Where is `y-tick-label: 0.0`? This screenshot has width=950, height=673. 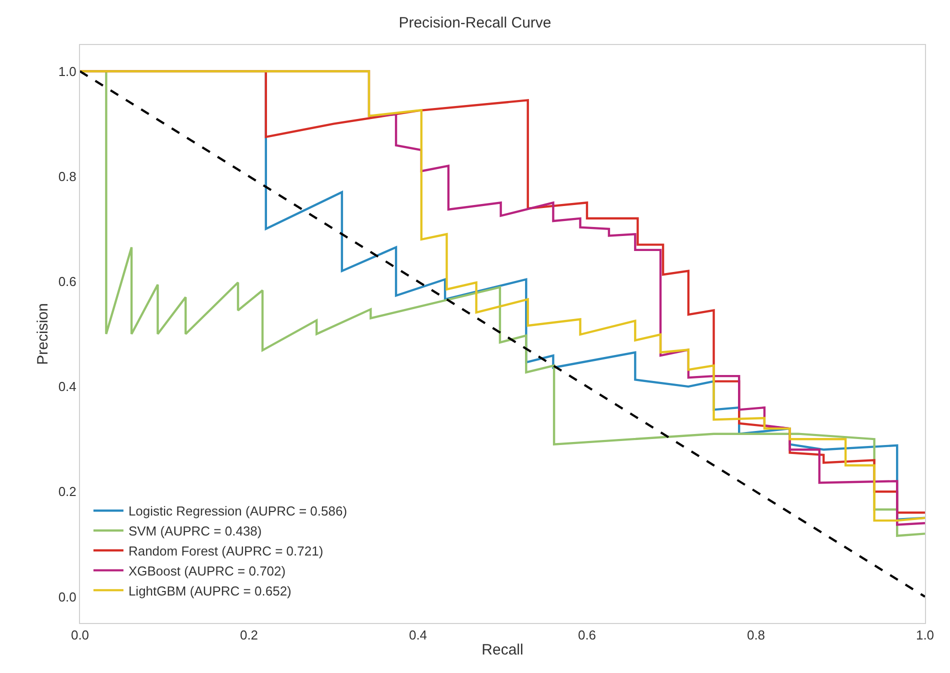 y-tick-label: 0.0 is located at coordinates (67, 596).